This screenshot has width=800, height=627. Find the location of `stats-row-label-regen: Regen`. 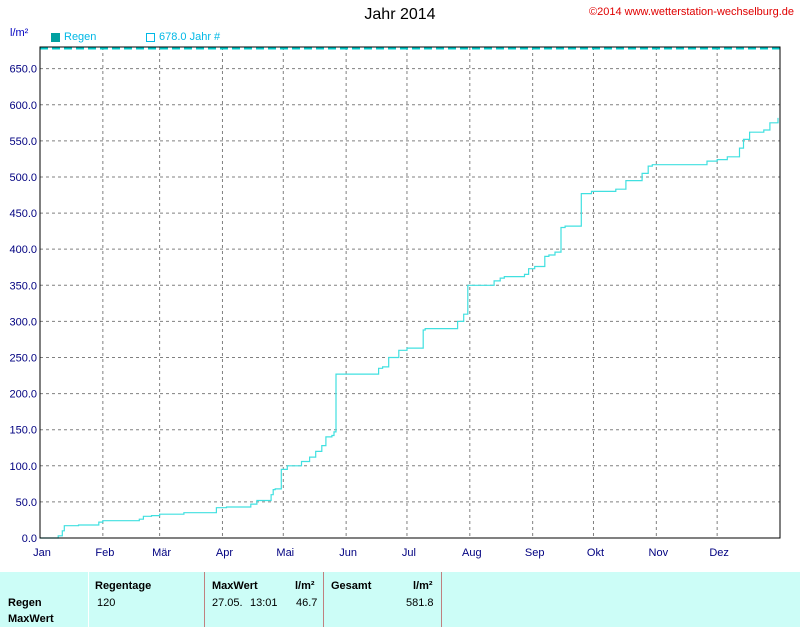

stats-row-label-regen: Regen is located at coordinates (25, 603).